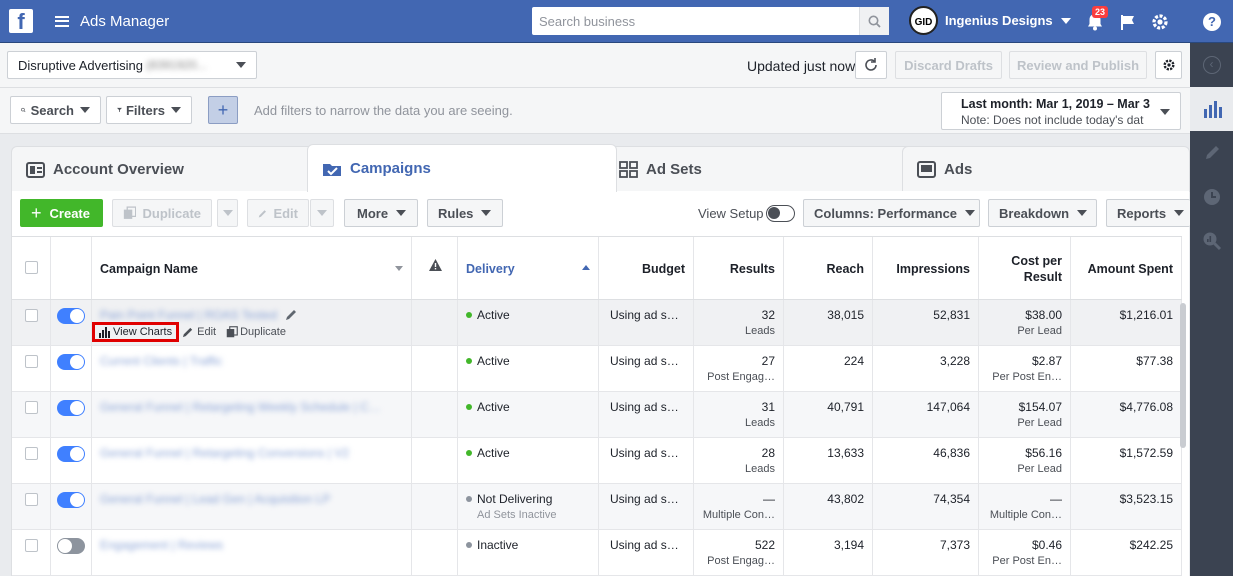 This screenshot has height=576, width=1233. I want to click on reach-cell: 38,015, so click(828, 322).